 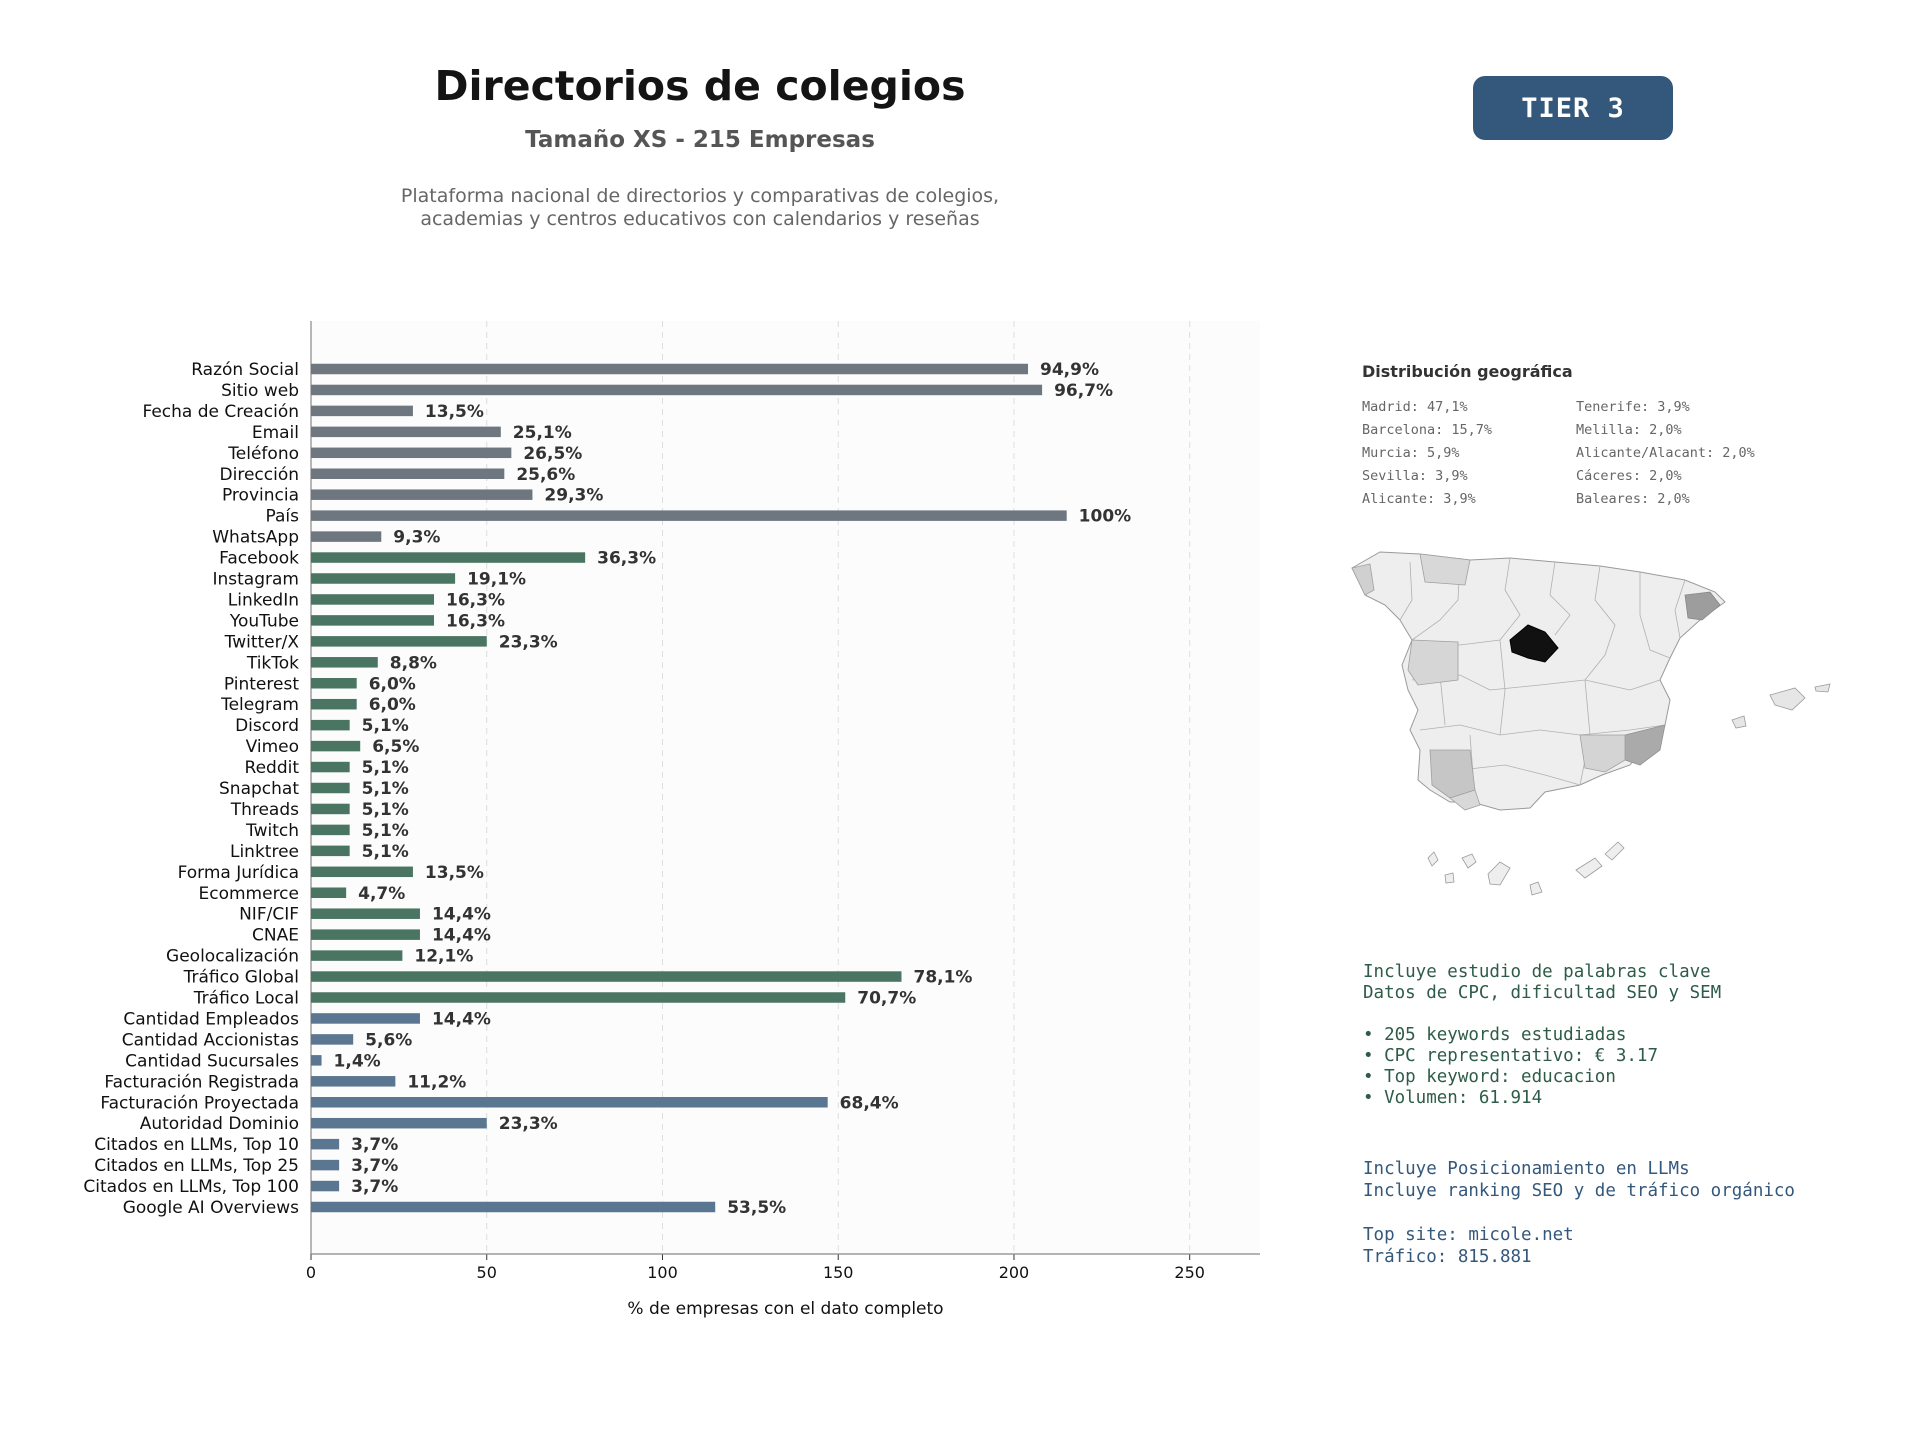 What do you see at coordinates (275, 936) in the screenshot?
I see `category-label: CNAE` at bounding box center [275, 936].